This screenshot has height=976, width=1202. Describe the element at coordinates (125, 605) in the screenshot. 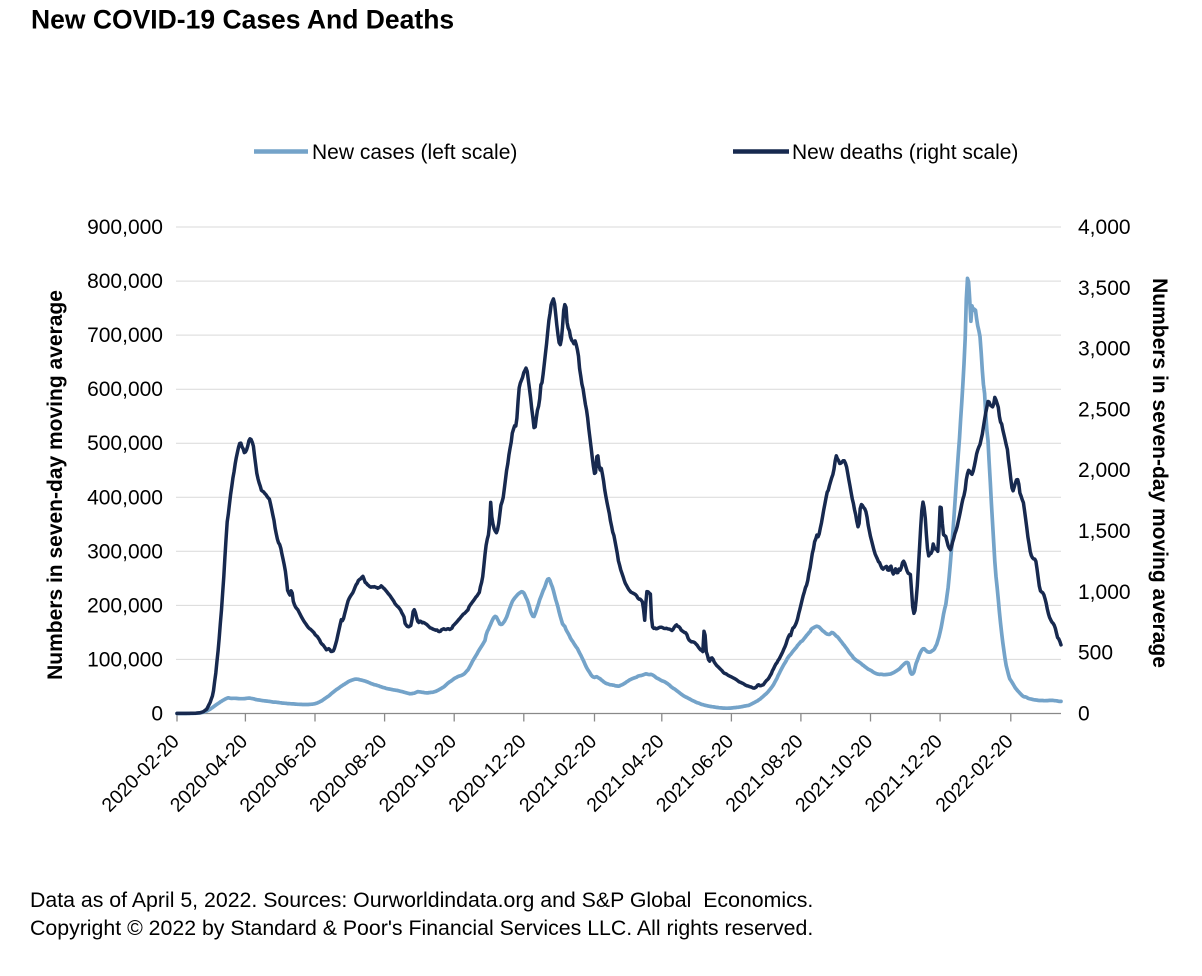

I see `svg-text: 200,000` at that location.